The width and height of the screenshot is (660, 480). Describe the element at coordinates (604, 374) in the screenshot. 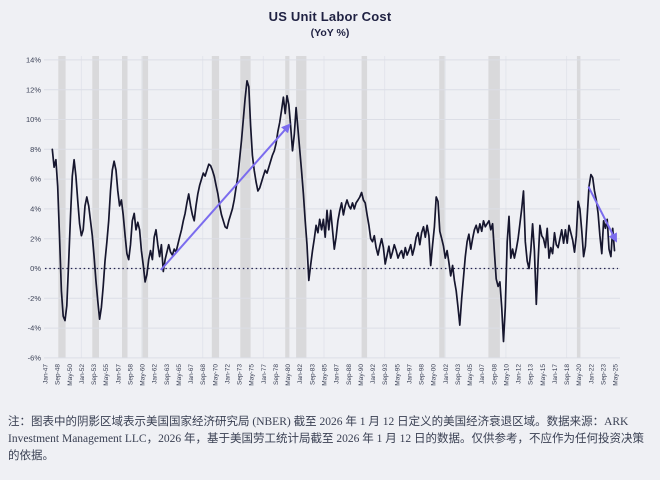

I see `x-tick-label: Sep-23` at that location.